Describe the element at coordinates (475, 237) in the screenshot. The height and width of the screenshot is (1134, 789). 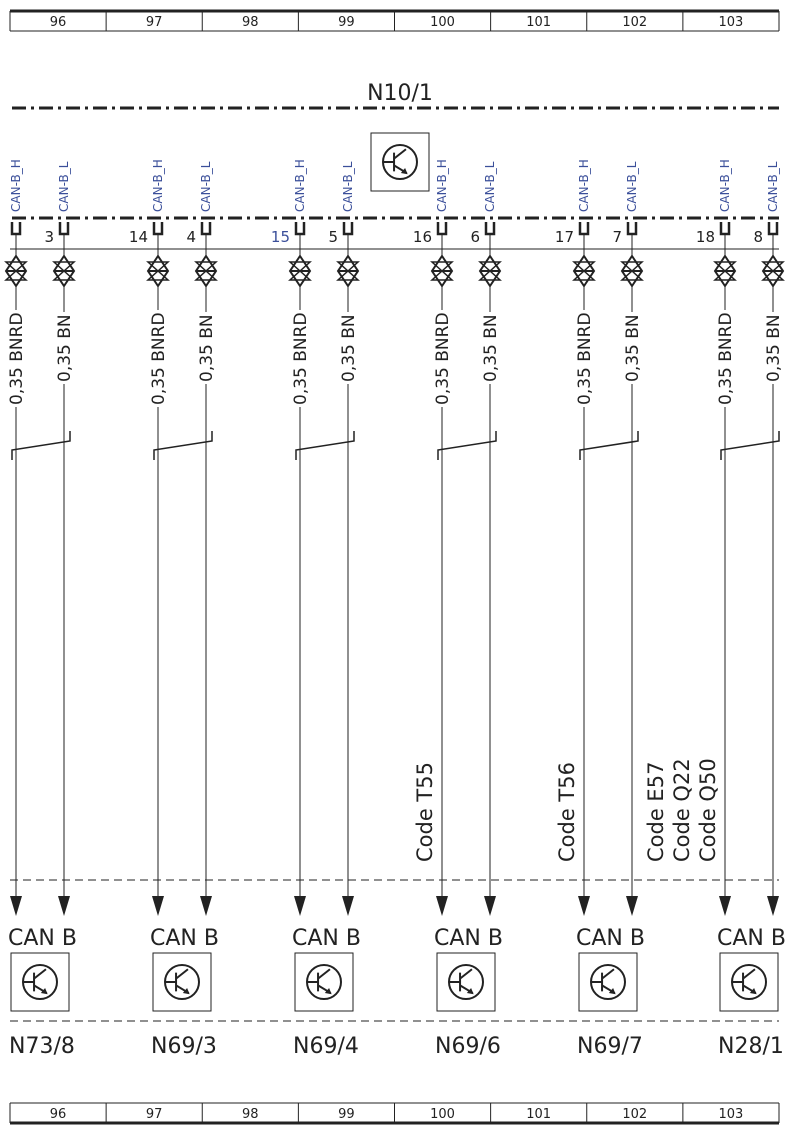
I see `pin-number: 6` at that location.